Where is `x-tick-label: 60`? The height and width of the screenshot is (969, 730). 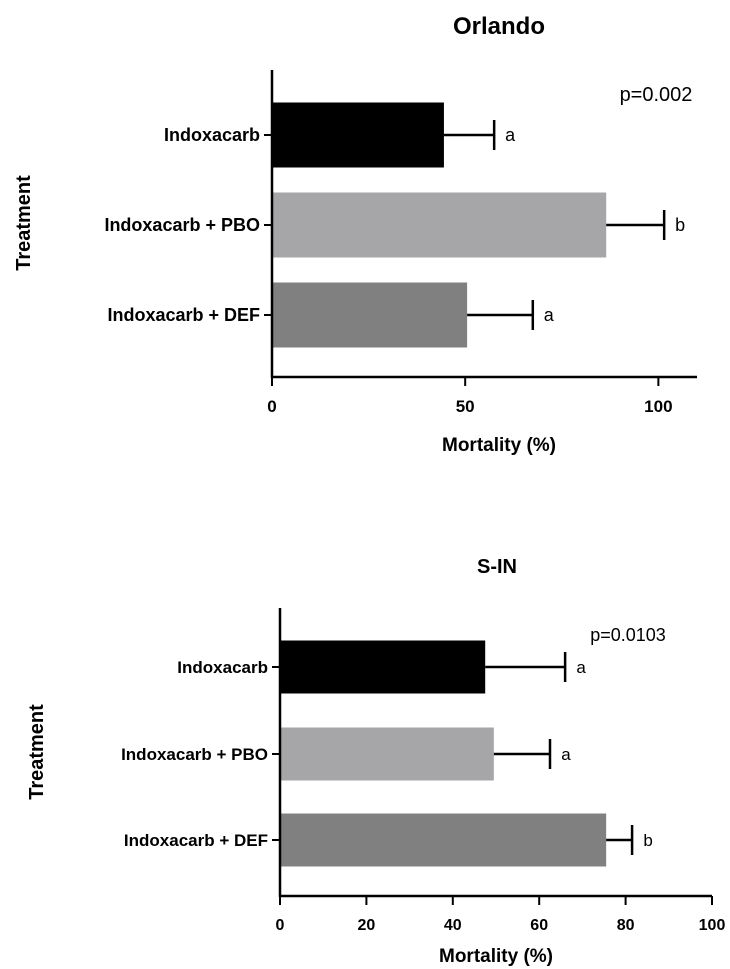
x-tick-label: 60 is located at coordinates (539, 925).